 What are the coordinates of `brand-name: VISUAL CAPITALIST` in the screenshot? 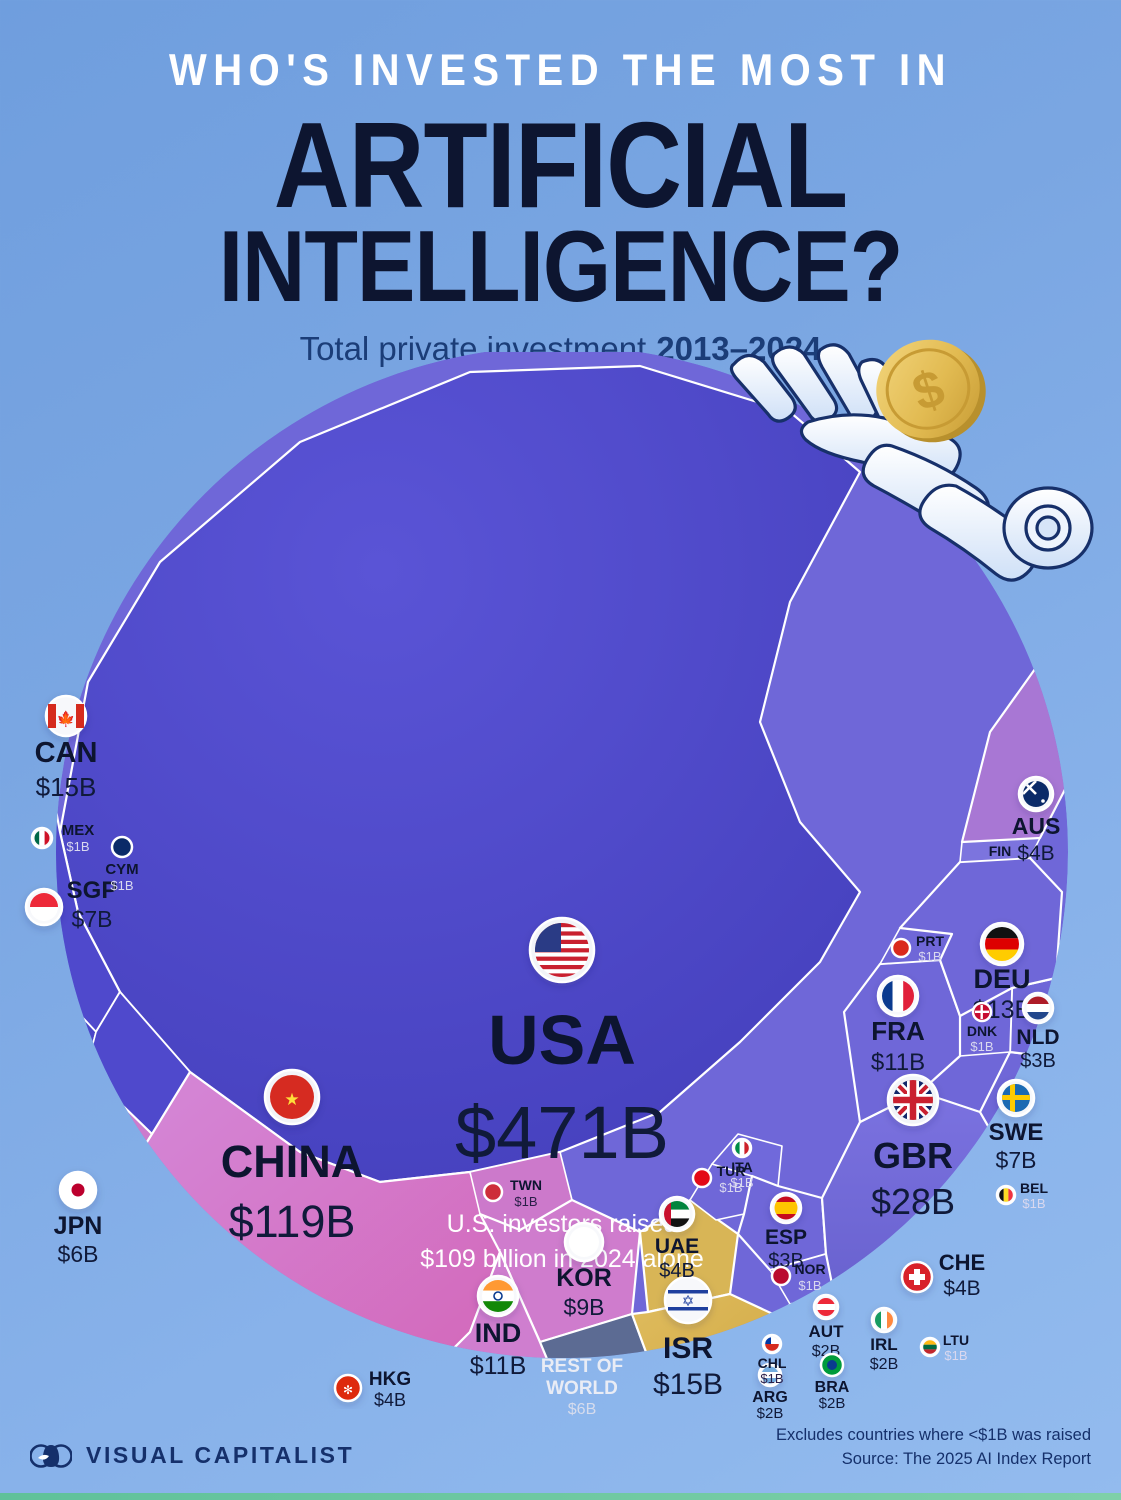 It's located at (220, 1454).